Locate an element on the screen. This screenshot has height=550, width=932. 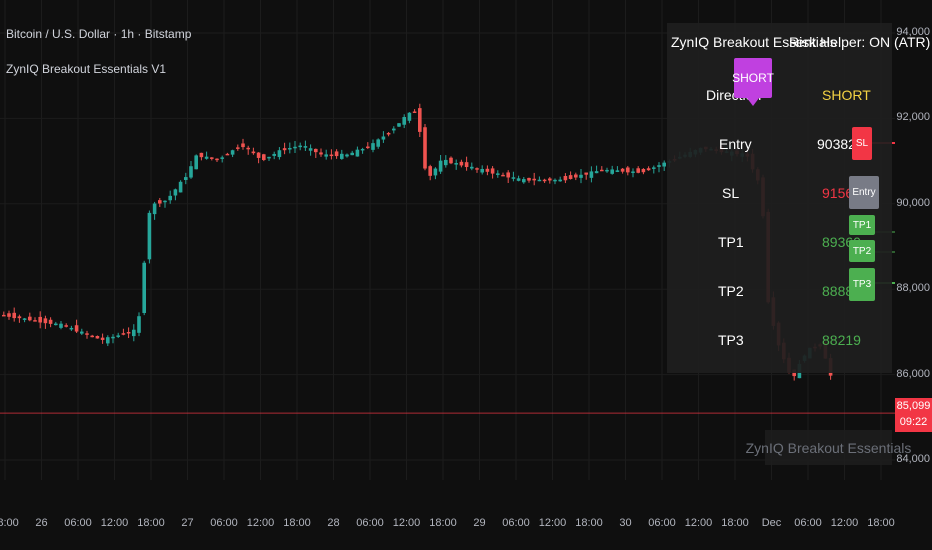
time-tick-12: 18:00 is located at coordinates (443, 523).